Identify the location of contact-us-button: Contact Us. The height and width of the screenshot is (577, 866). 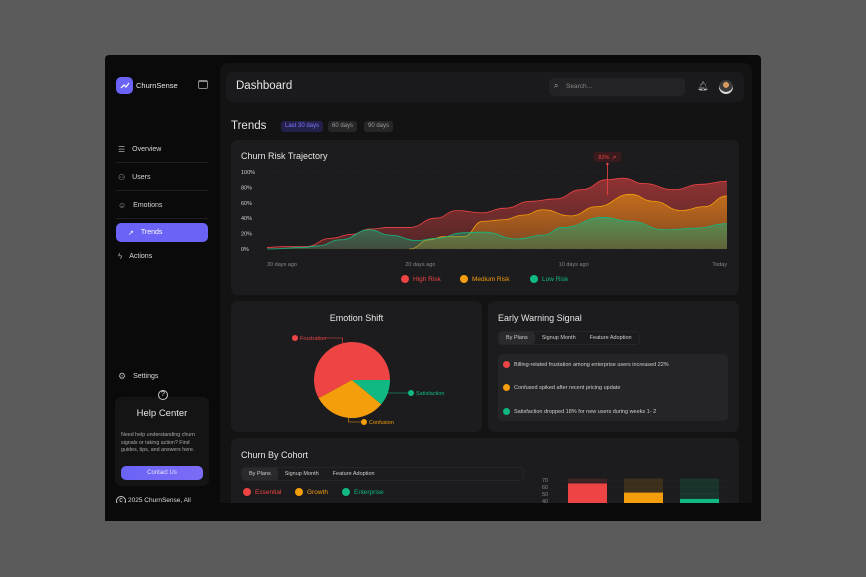
(162, 473).